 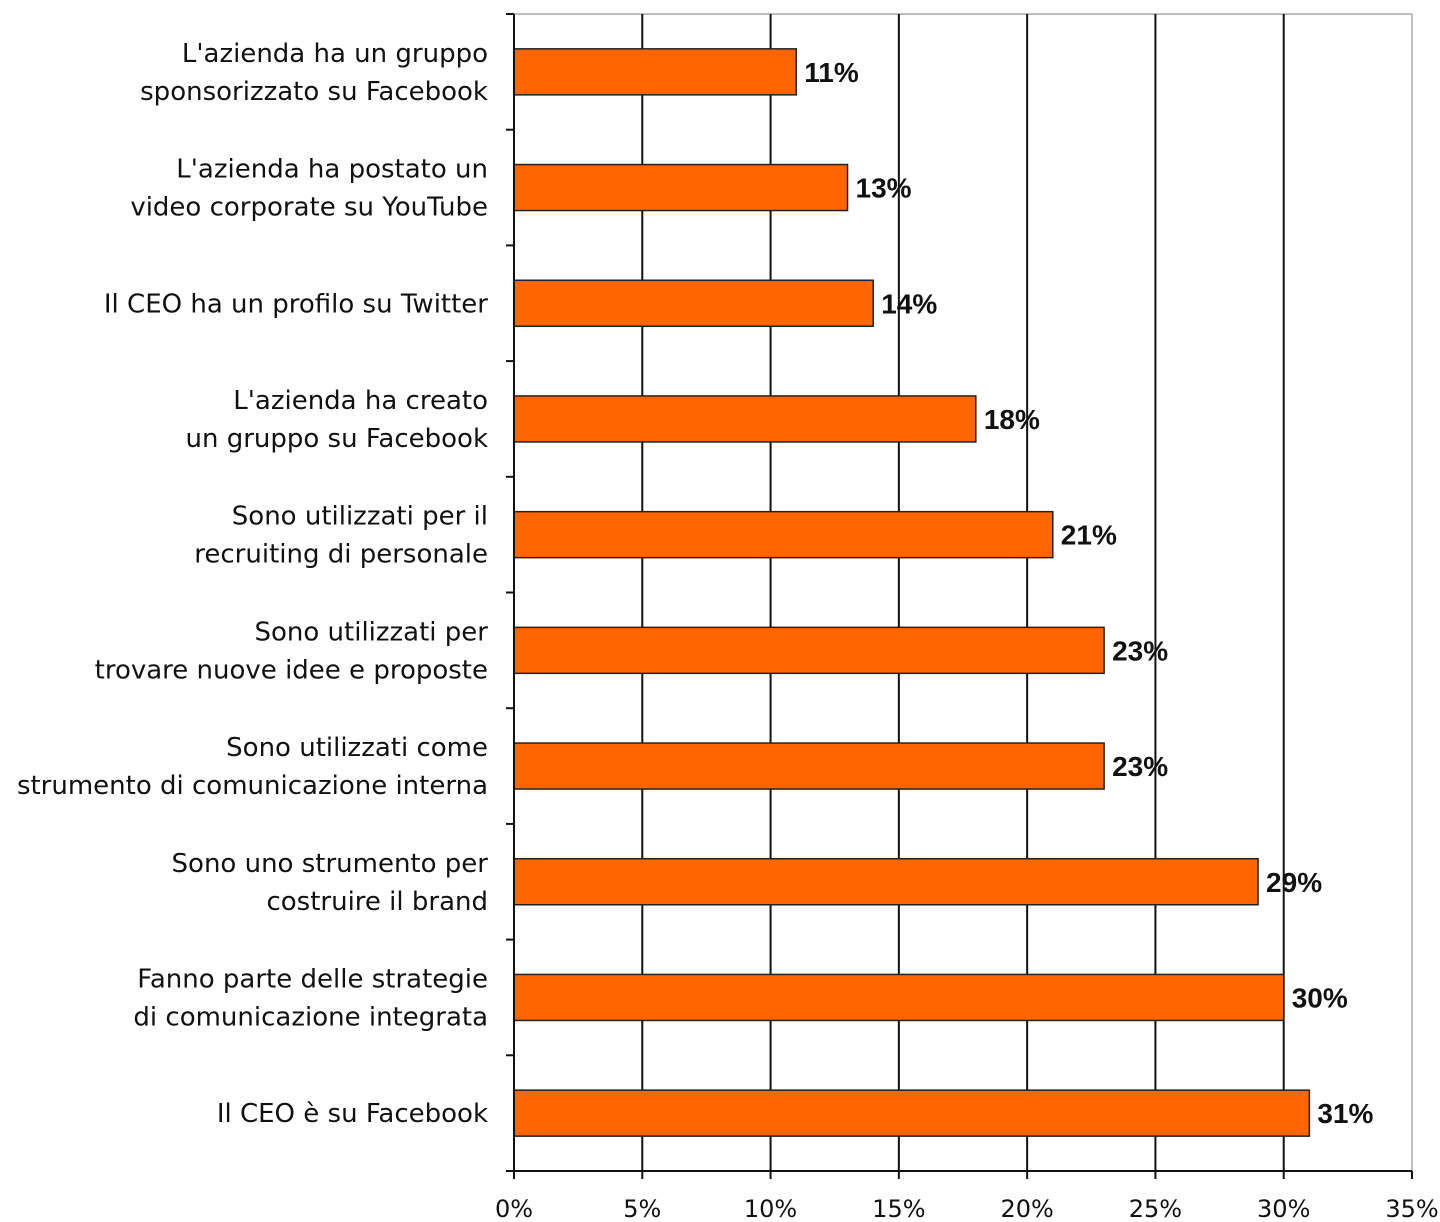 I want to click on data-label: 29%, so click(x=1294, y=882).